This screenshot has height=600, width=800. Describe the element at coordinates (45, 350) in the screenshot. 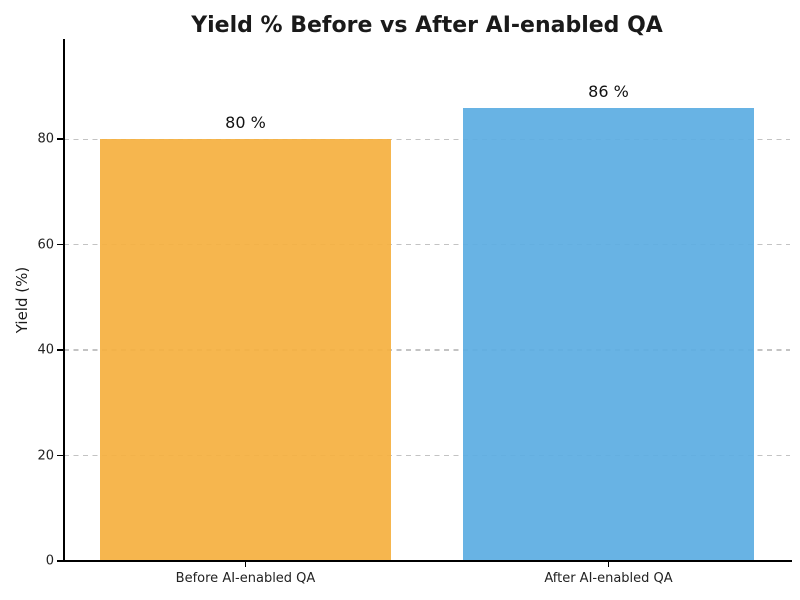

I see `y-tick-label-40: 40` at that location.